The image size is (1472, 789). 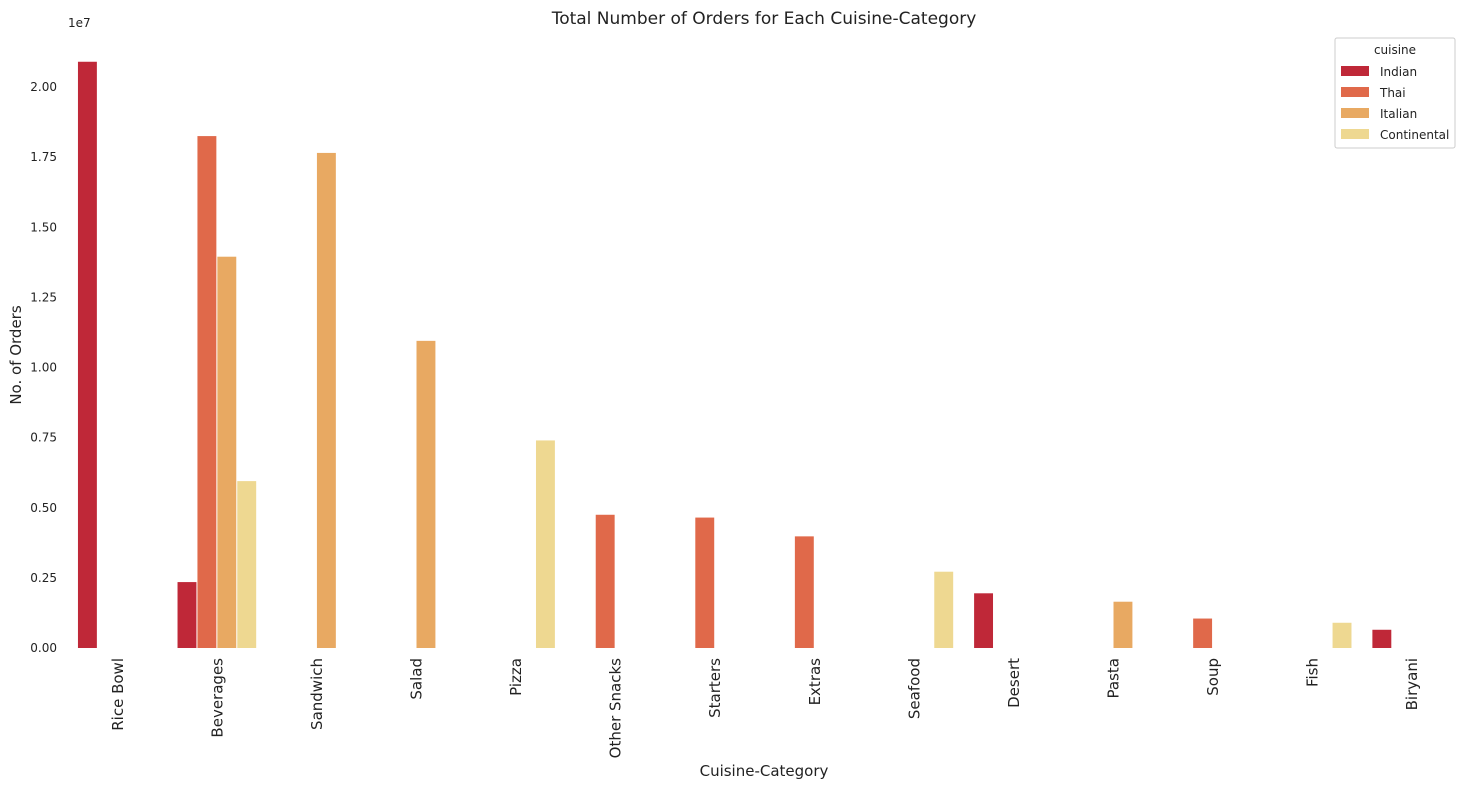 I want to click on legend: cuisine Indian Thai Italian Continental, so click(x=1395, y=93).